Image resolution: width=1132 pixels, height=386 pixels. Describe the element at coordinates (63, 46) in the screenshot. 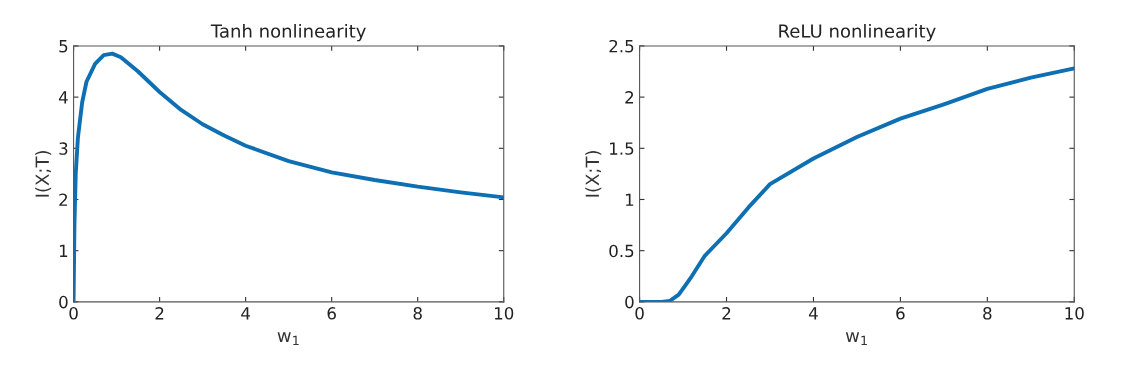

I see `y-tick-label: 5` at that location.